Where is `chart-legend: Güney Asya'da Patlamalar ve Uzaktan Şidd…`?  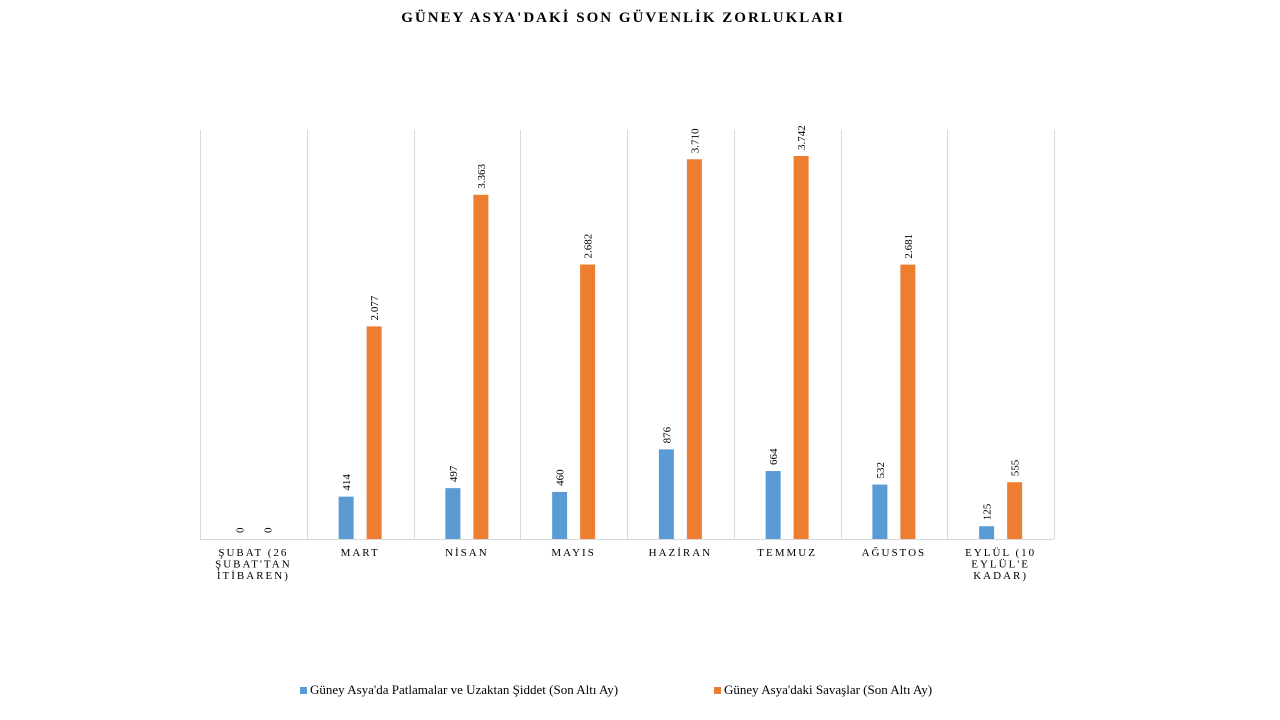 chart-legend: Güney Asya'da Patlamalar ve Uzaktan Şidd… is located at coordinates (640, 692).